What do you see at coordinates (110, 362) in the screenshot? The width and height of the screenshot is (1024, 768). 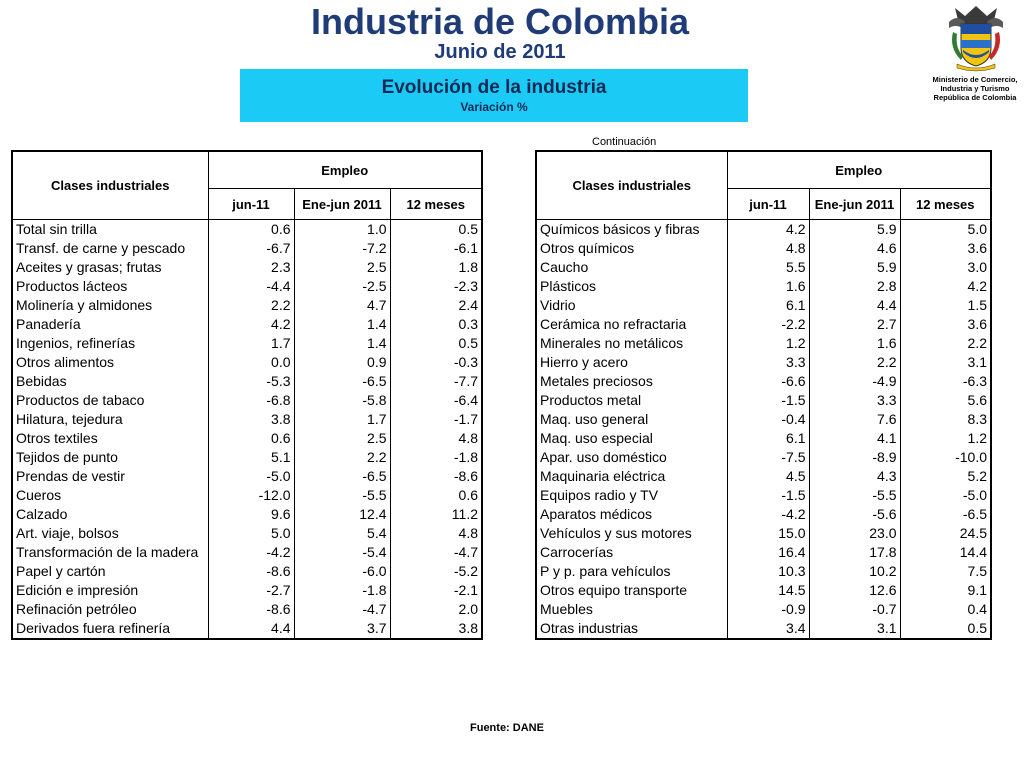 I see `row-label: Otros alimentos` at bounding box center [110, 362].